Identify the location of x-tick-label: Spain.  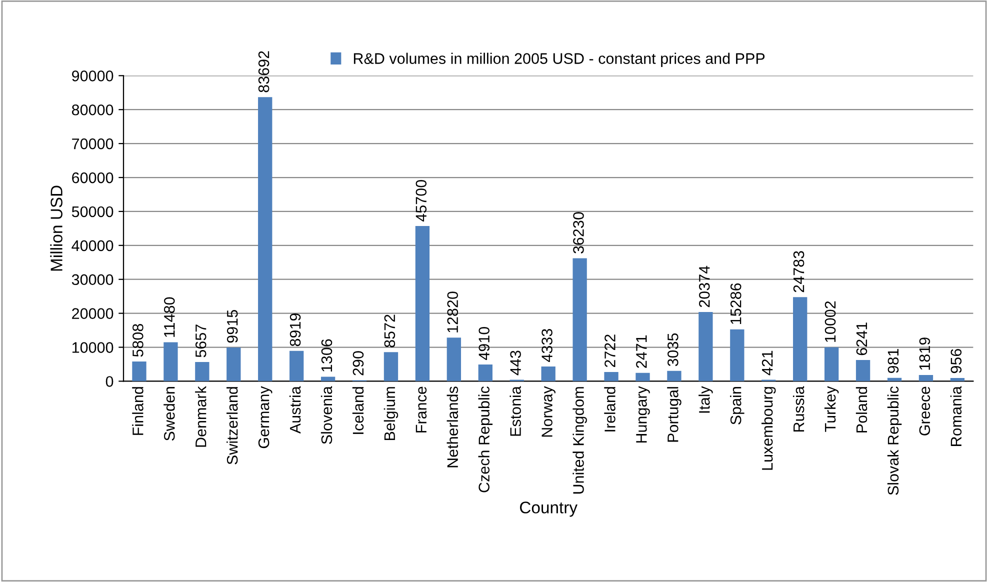
(737, 405).